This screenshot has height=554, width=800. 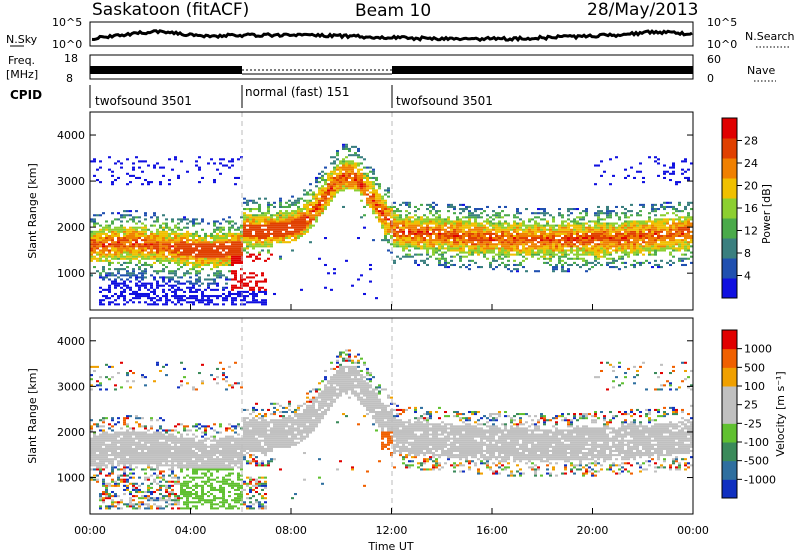 I want to click on nsky-tick-top: 10^5, so click(x=67, y=22).